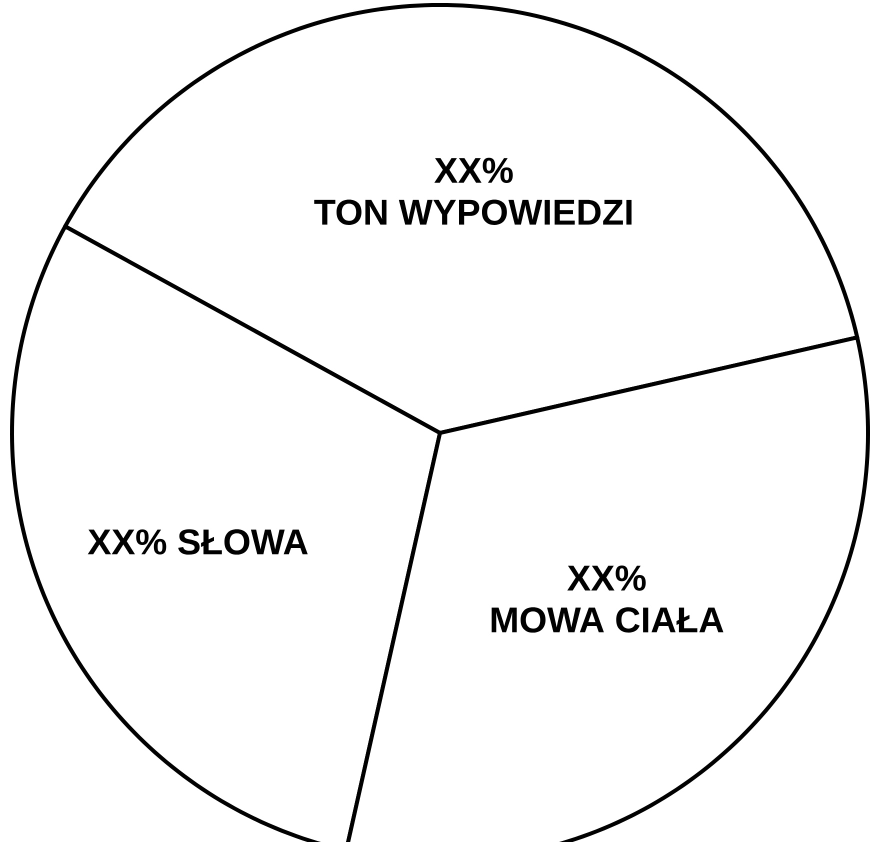  Describe the element at coordinates (473, 212) in the screenshot. I see `slice-label: TON WYPOWIEDZI` at that location.